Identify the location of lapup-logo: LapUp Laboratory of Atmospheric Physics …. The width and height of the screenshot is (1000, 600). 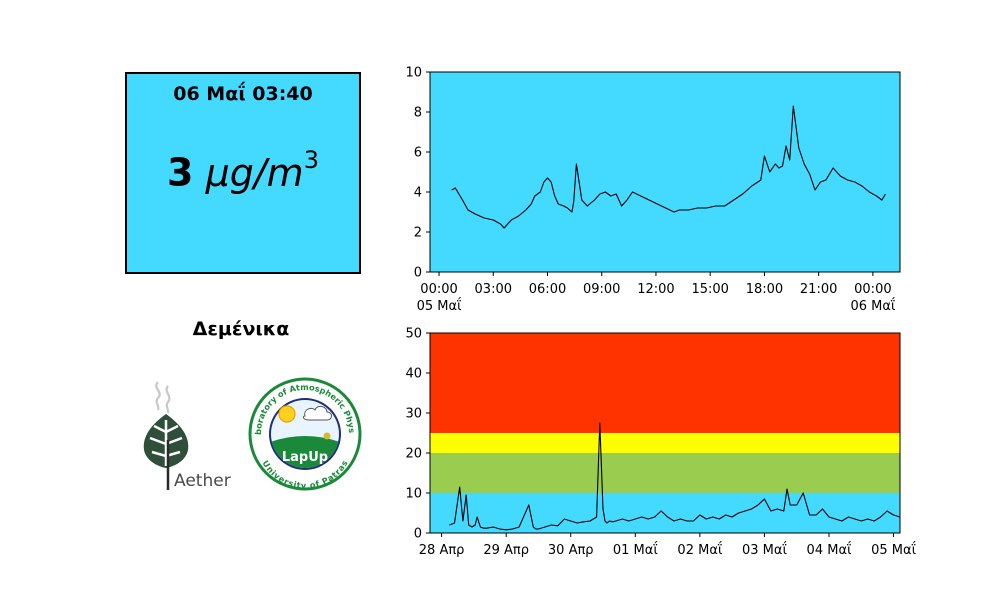
(304, 433).